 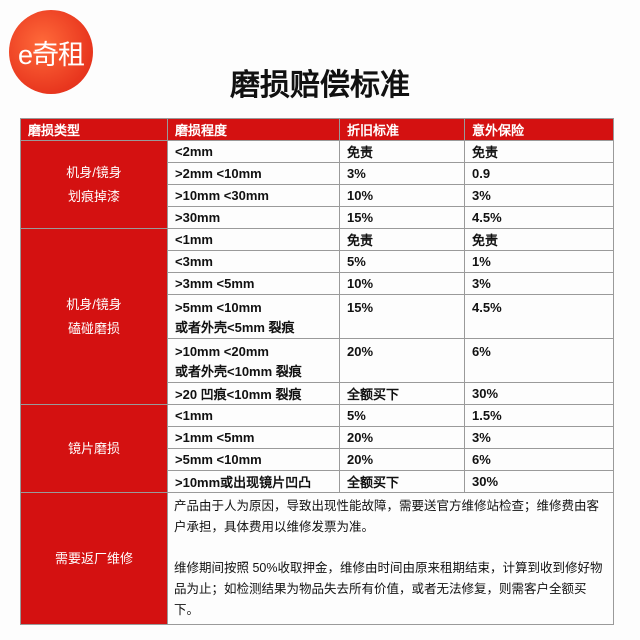 I want to click on insurance-cell: 1%, so click(x=539, y=261).